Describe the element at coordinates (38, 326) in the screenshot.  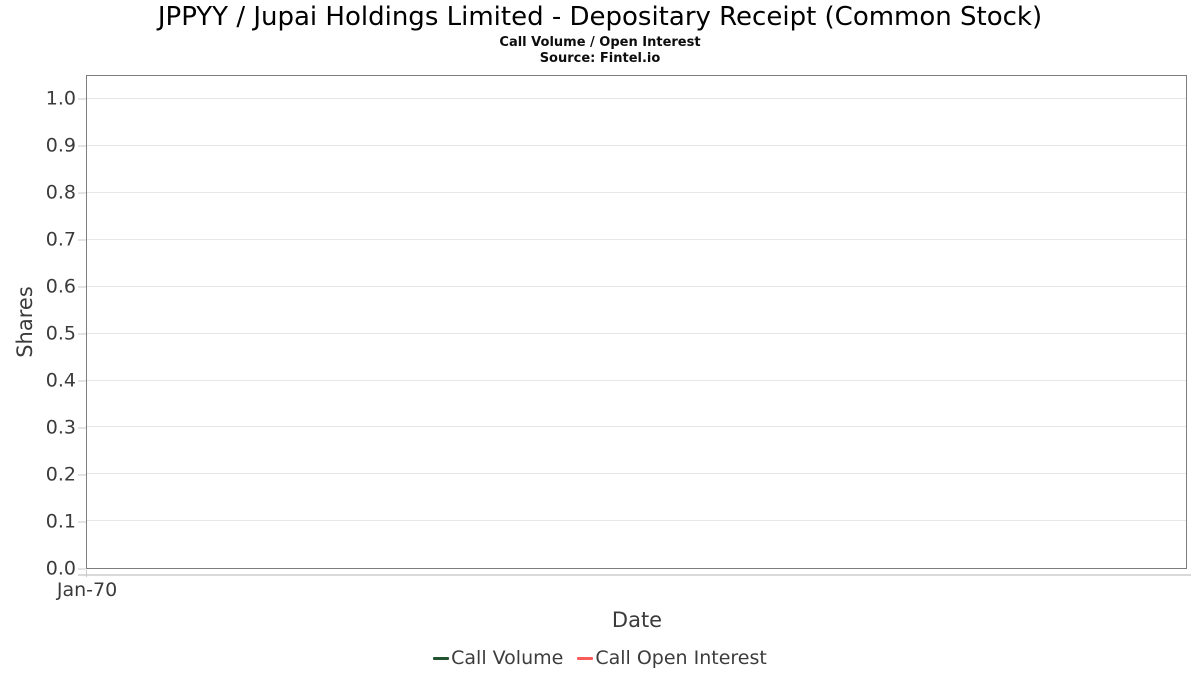
I see `y-axis-labels: 0.0 0.1 0.2 0.3 0.4 0.5 0.6 0.7 0.8 0.9 1.0` at that location.